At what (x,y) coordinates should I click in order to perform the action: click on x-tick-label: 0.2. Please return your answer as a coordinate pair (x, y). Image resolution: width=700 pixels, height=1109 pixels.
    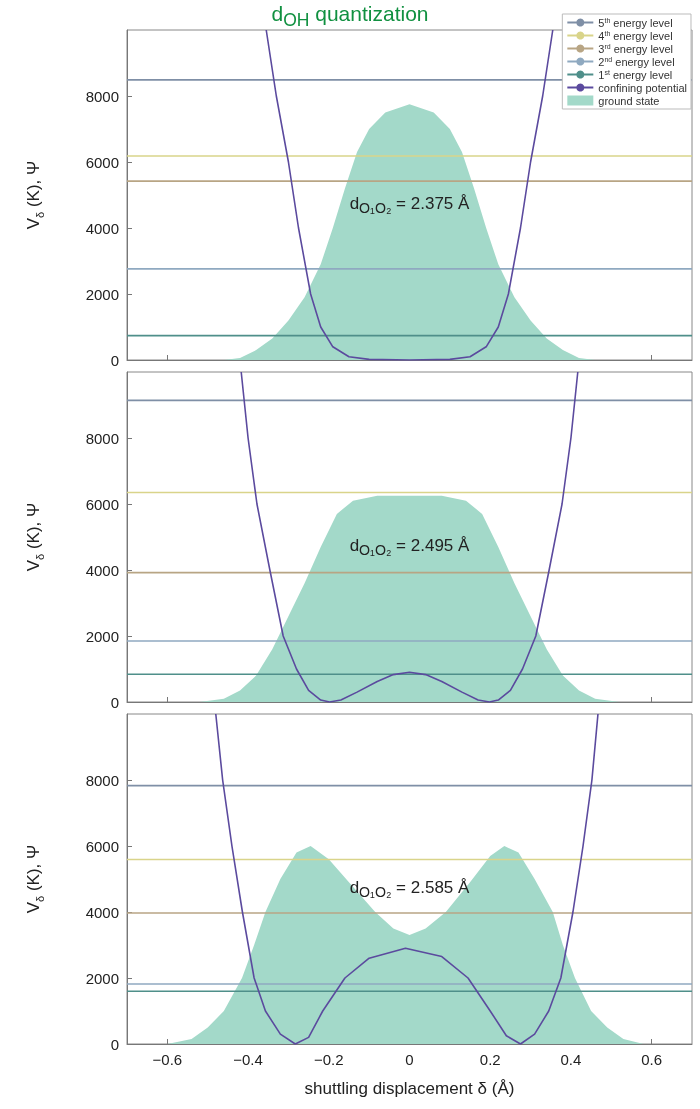
    Looking at the image, I should click on (490, 1059).